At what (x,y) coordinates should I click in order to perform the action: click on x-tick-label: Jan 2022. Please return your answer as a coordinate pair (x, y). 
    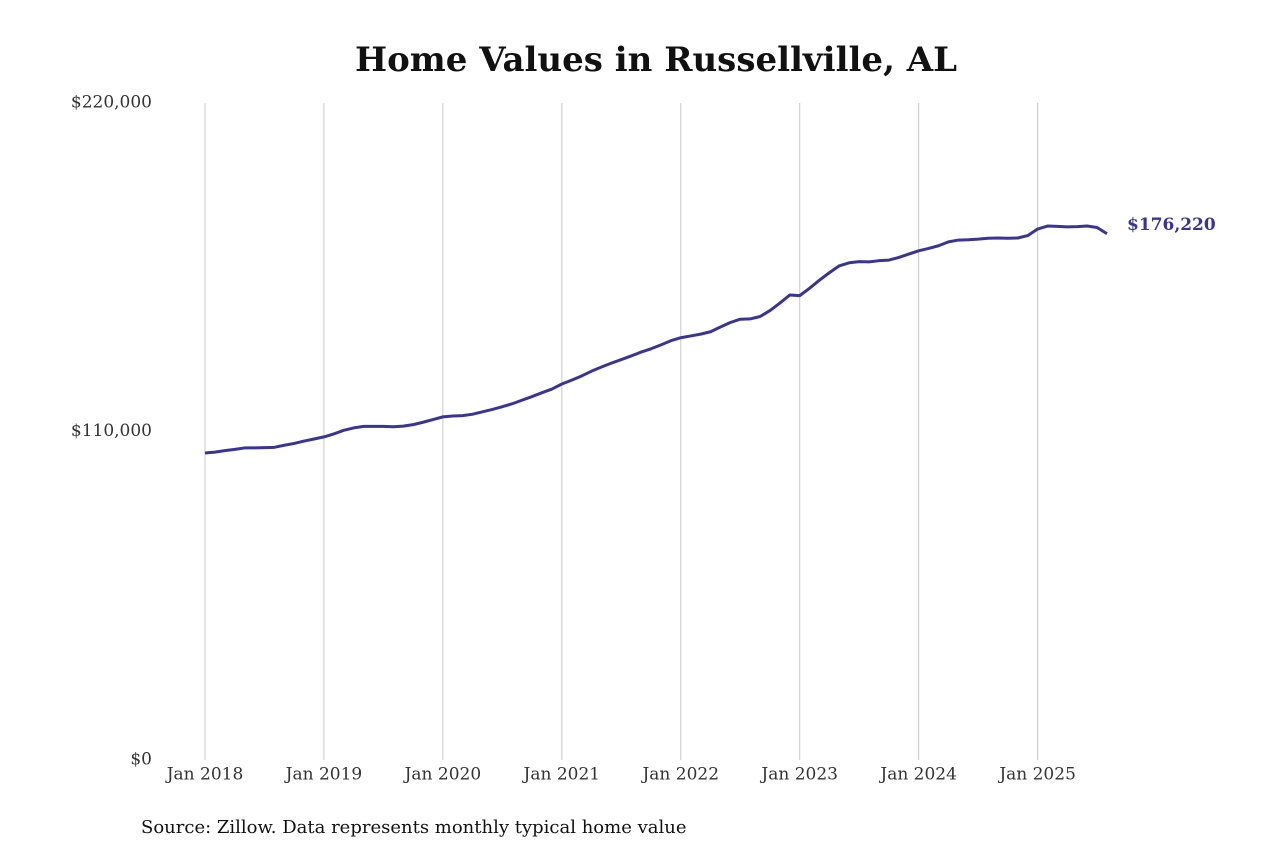
    Looking at the image, I should click on (679, 775).